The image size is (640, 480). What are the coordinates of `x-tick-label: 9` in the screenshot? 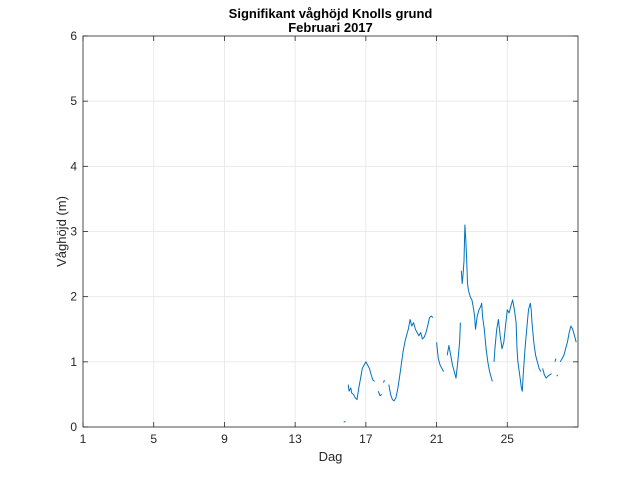 It's located at (224, 439).